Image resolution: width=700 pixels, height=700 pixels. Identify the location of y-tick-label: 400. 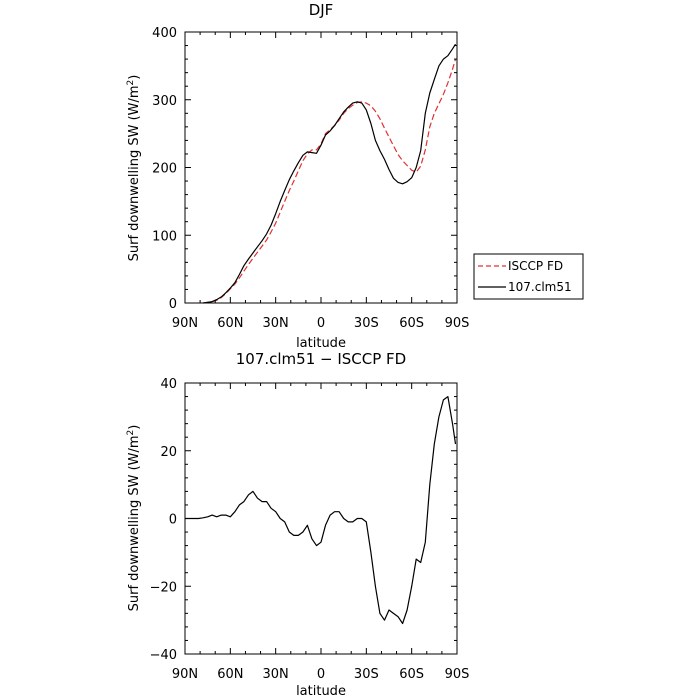
(164, 33).